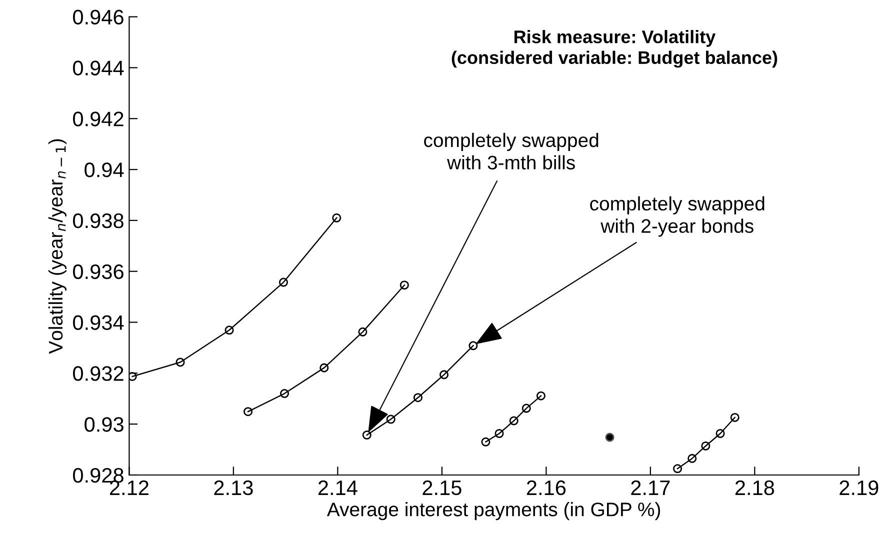  Describe the element at coordinates (650, 487) in the screenshot. I see `x-tick-label: 2.17` at that location.